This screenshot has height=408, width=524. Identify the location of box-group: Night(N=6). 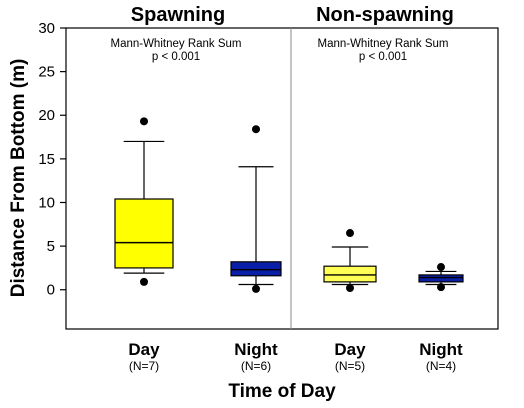
(256, 249).